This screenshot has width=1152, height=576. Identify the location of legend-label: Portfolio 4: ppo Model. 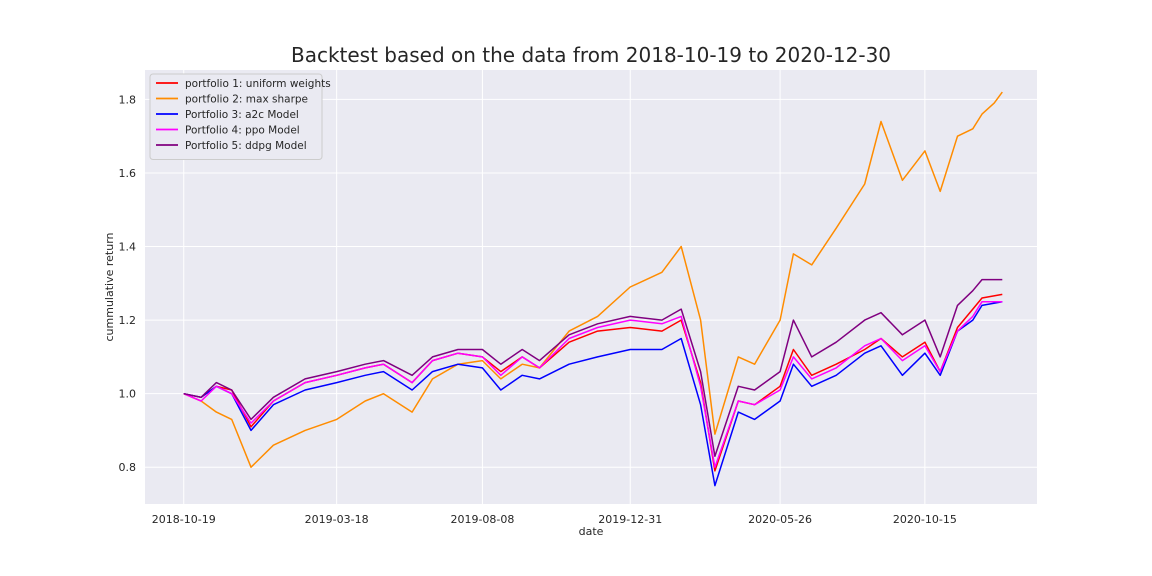
(242, 131).